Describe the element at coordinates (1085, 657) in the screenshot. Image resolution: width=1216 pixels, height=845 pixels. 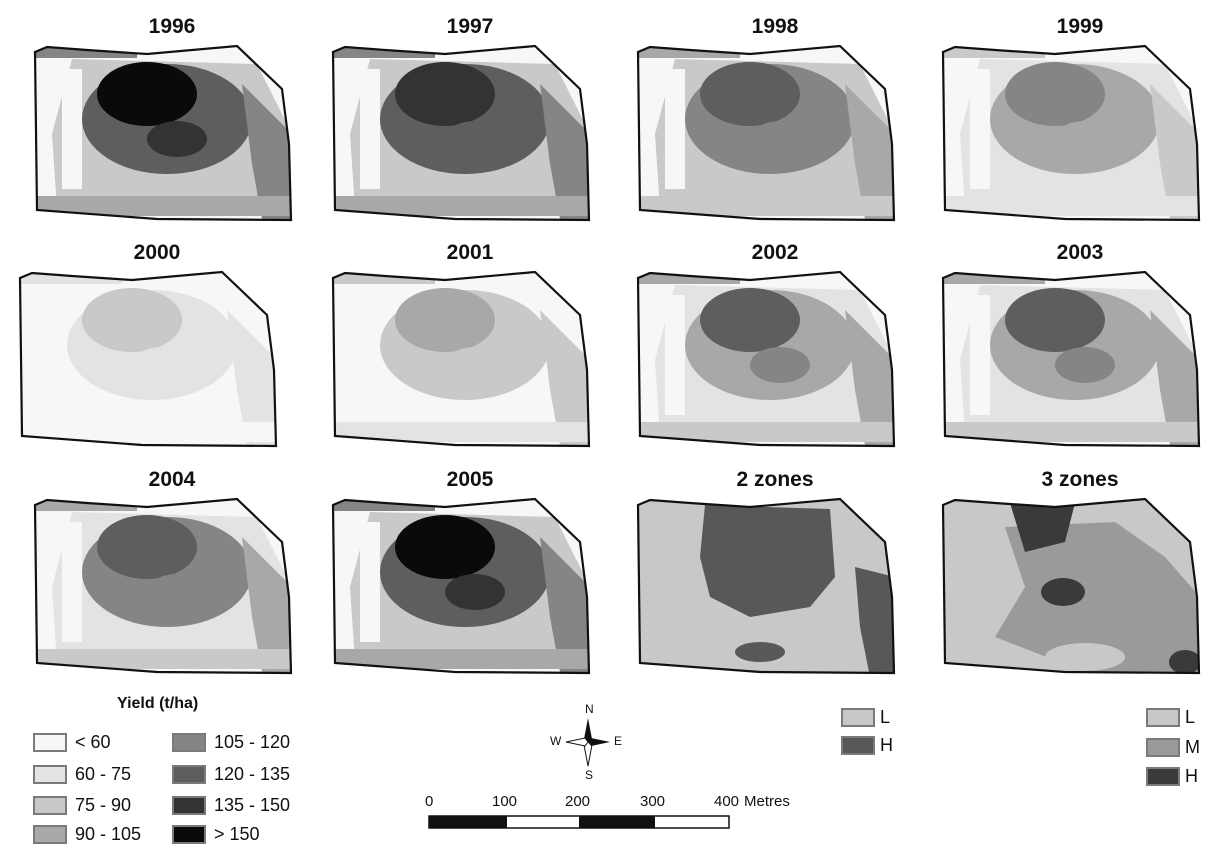
I see `zone-low` at that location.